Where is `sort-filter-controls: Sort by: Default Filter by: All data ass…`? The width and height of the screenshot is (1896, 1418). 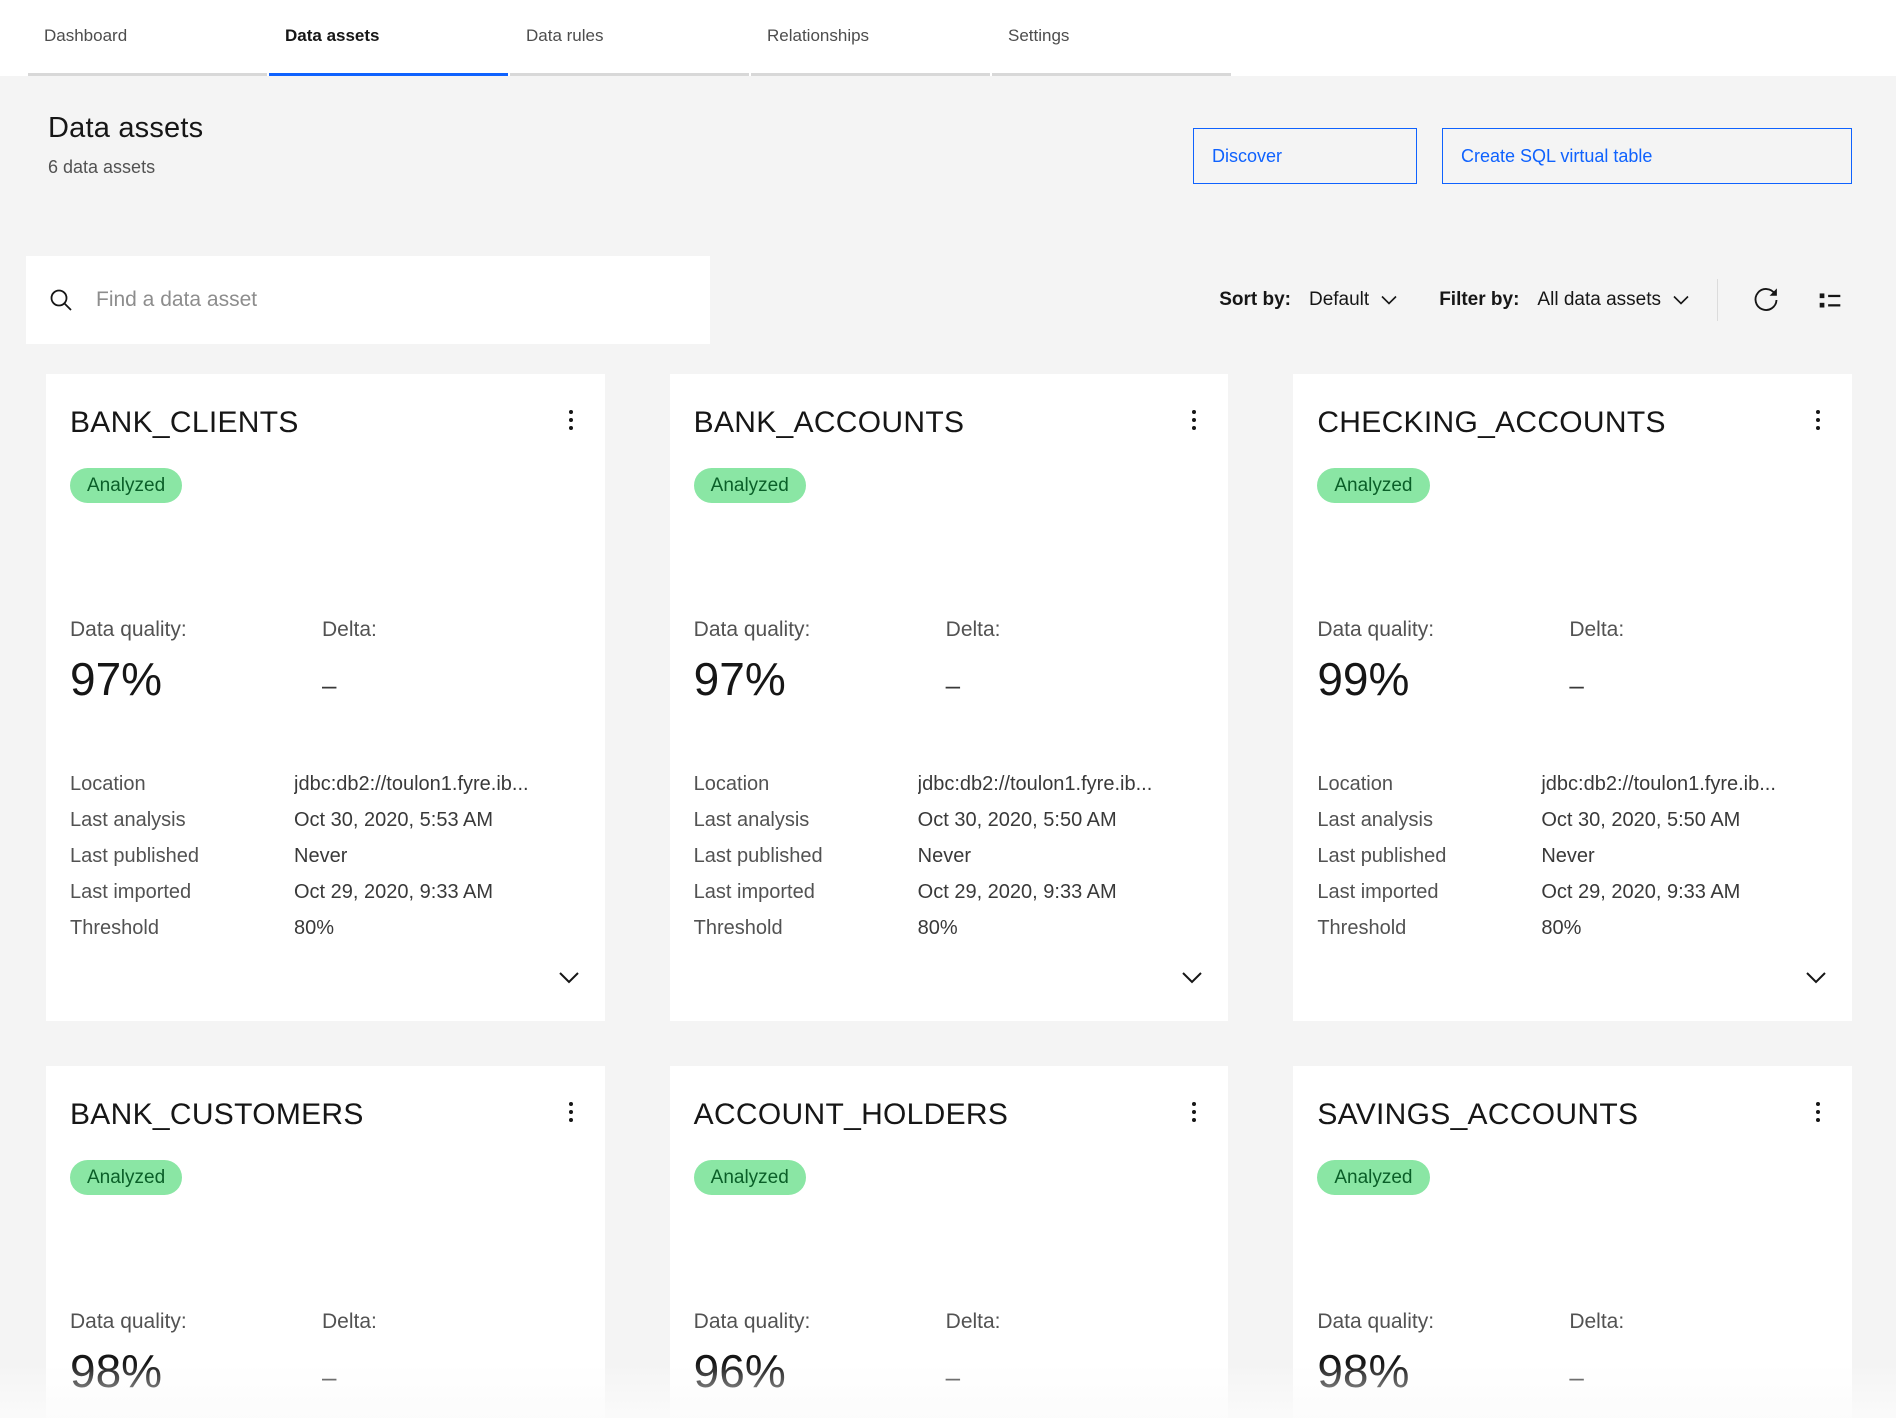
sort-filter-controls: Sort by: Default Filter by: All data ass… is located at coordinates (1535, 300).